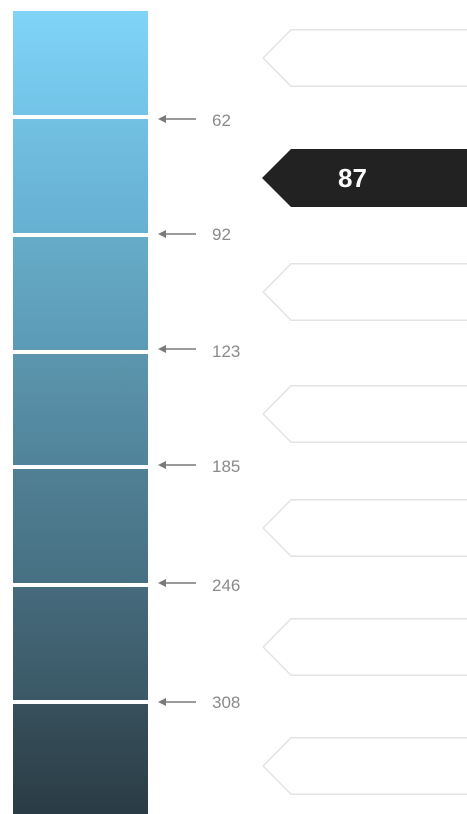 The height and width of the screenshot is (814, 467). What do you see at coordinates (221, 120) in the screenshot?
I see `tick-label: 62` at bounding box center [221, 120].